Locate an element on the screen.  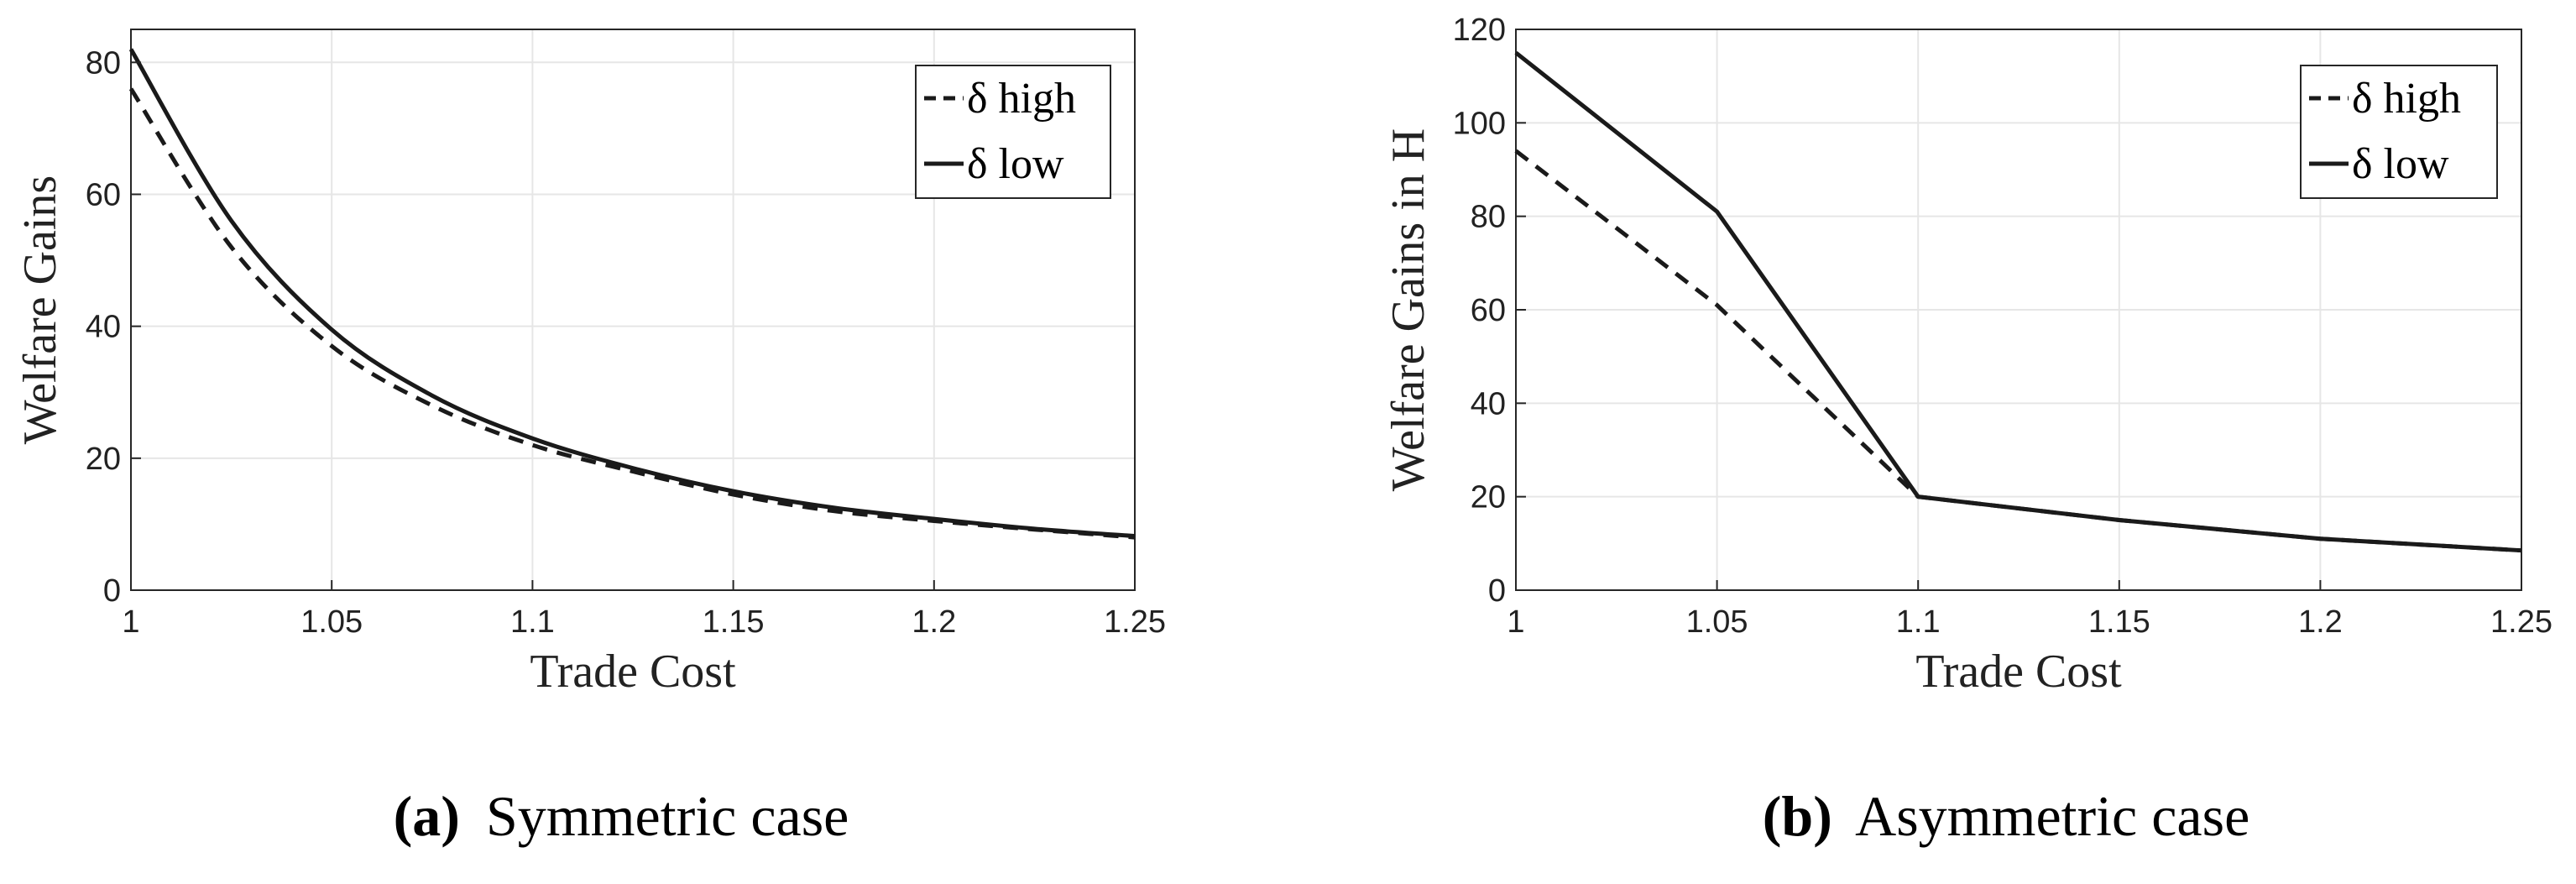
caption-b: (b) Asymmetric case is located at coordinates (2006, 816).